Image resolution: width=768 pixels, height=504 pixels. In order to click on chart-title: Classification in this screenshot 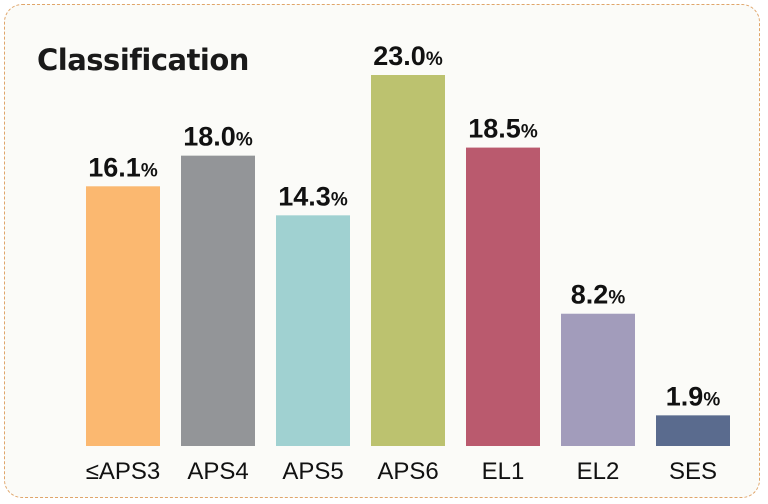, I will do `click(143, 60)`.